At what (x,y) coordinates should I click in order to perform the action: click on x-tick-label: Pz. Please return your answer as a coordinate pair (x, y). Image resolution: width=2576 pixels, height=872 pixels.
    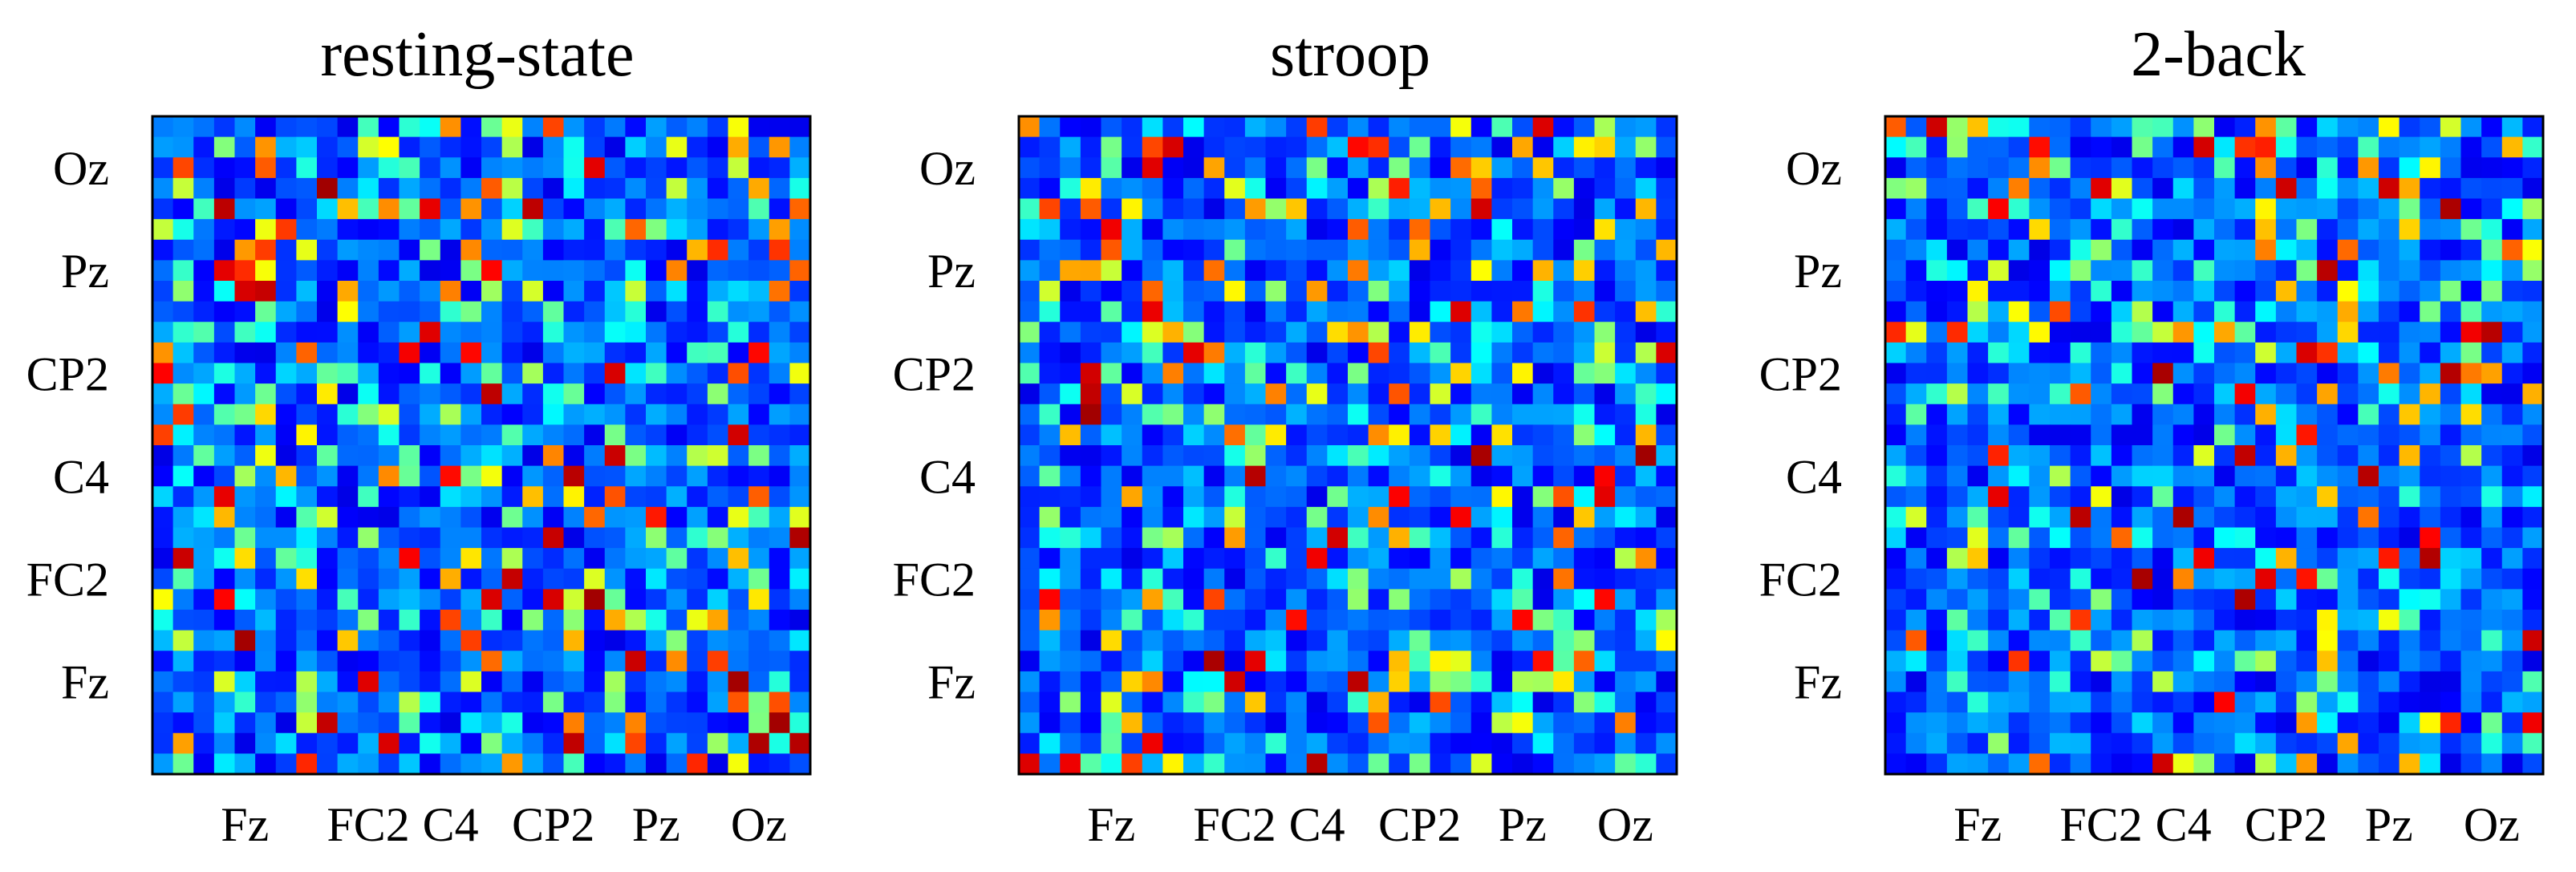
    Looking at the image, I should click on (1523, 825).